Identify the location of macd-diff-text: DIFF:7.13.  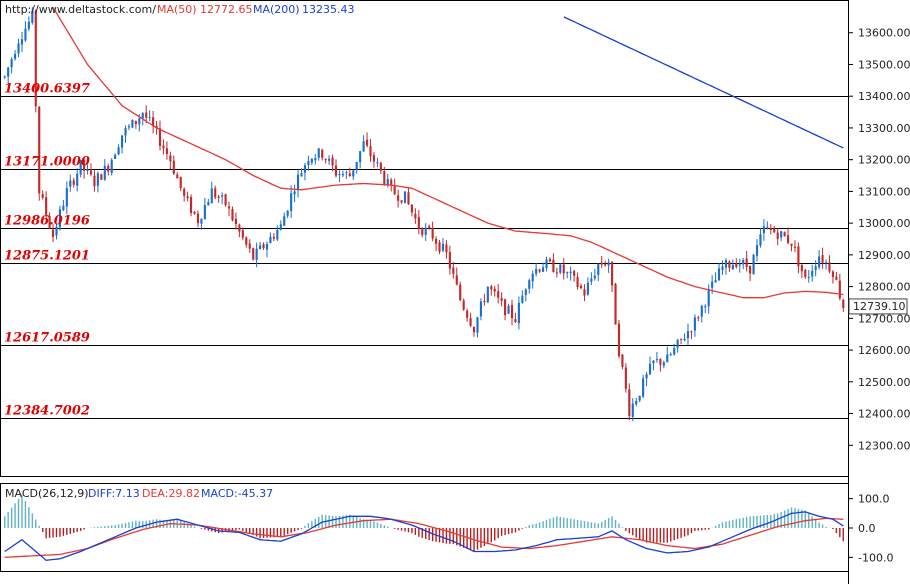
(114, 493).